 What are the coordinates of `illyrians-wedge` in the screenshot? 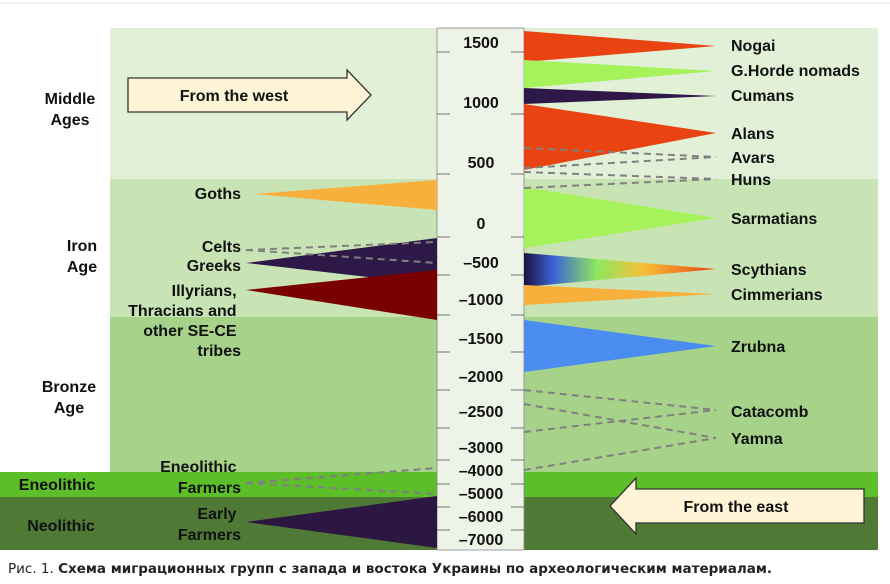 It's located at (341, 295).